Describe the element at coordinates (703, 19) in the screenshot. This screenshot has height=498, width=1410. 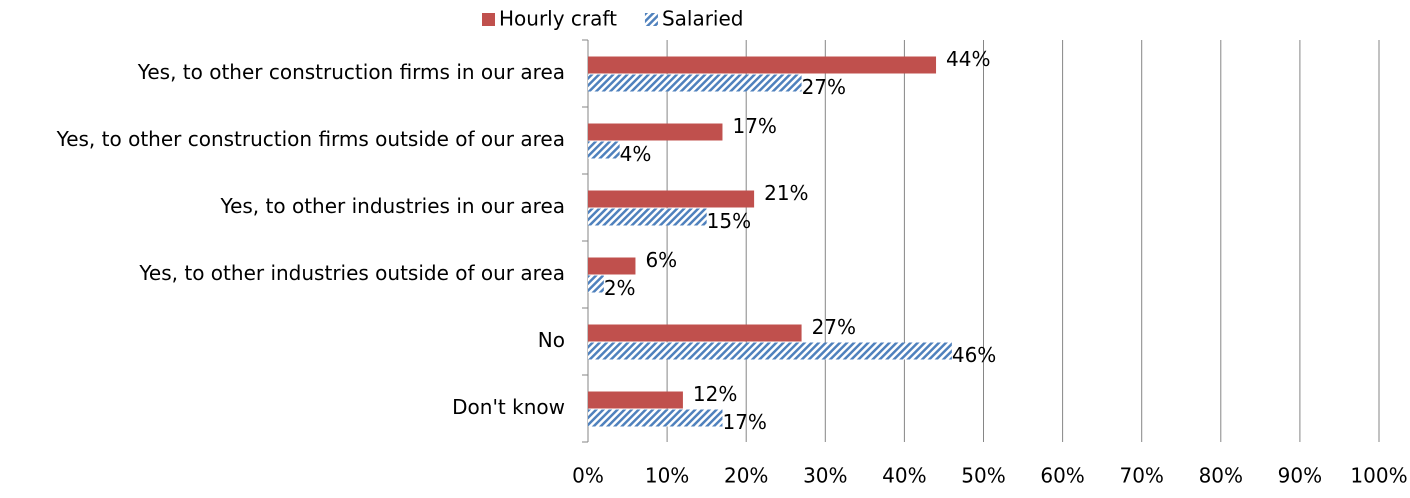
I see `legend-label: Salaried` at that location.